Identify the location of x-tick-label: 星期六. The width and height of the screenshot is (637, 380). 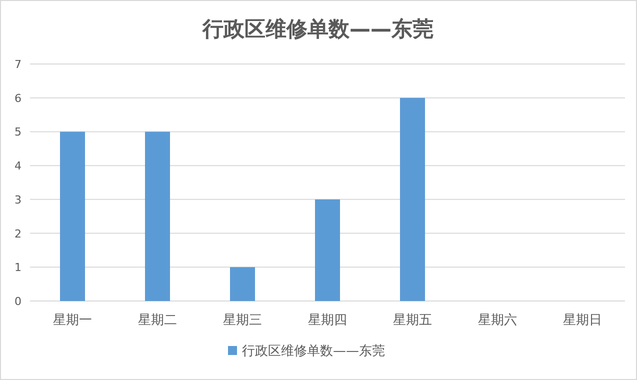
(497, 320).